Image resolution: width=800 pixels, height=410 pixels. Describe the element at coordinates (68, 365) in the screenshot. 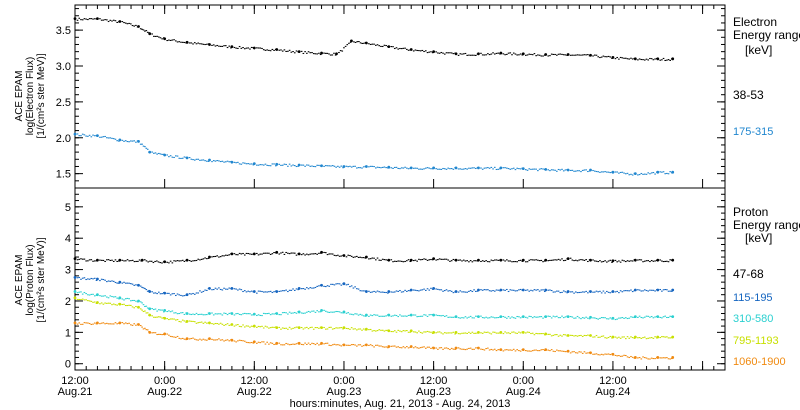

I see `y-tick-label: 0` at that location.